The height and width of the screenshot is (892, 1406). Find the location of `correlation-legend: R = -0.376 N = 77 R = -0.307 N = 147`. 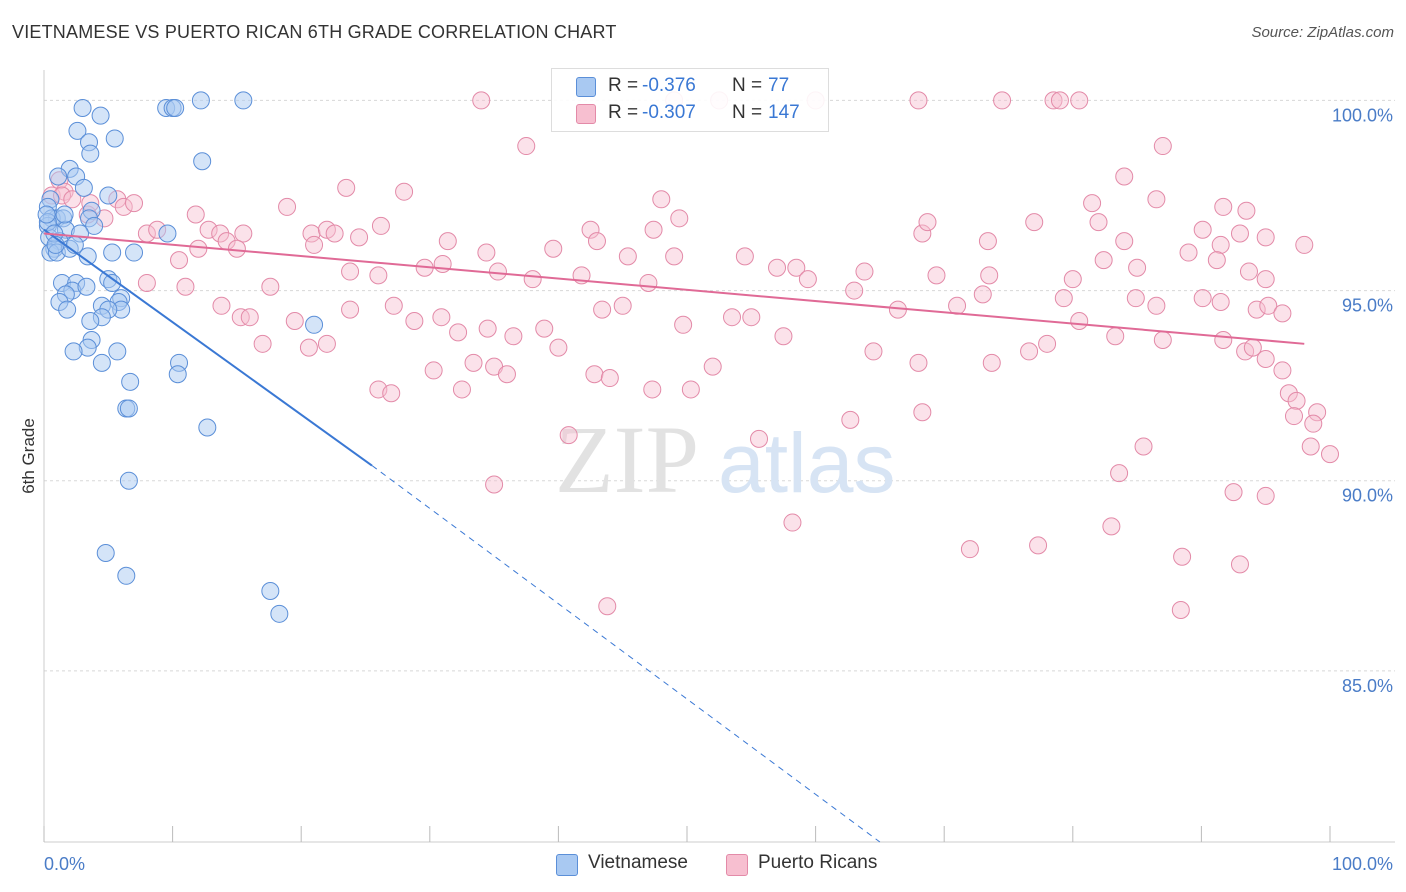

correlation-legend: R = -0.376 N = 77 R = -0.307 N = 147 is located at coordinates (690, 100).